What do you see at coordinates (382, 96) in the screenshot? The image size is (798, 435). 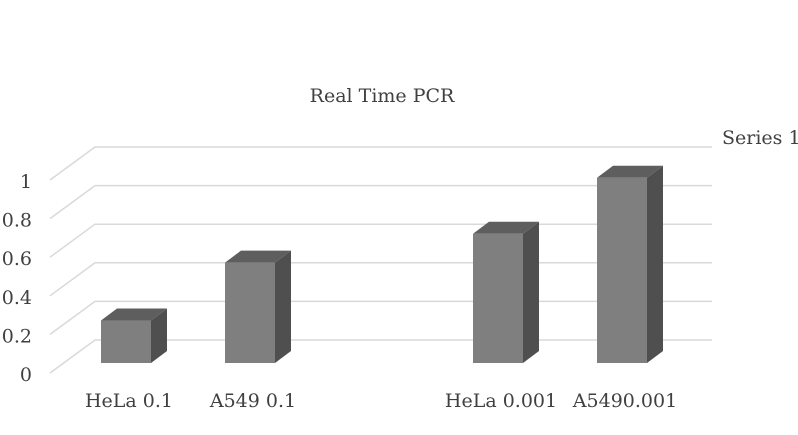 I see `chart-title: Real Time PCR` at bounding box center [382, 96].